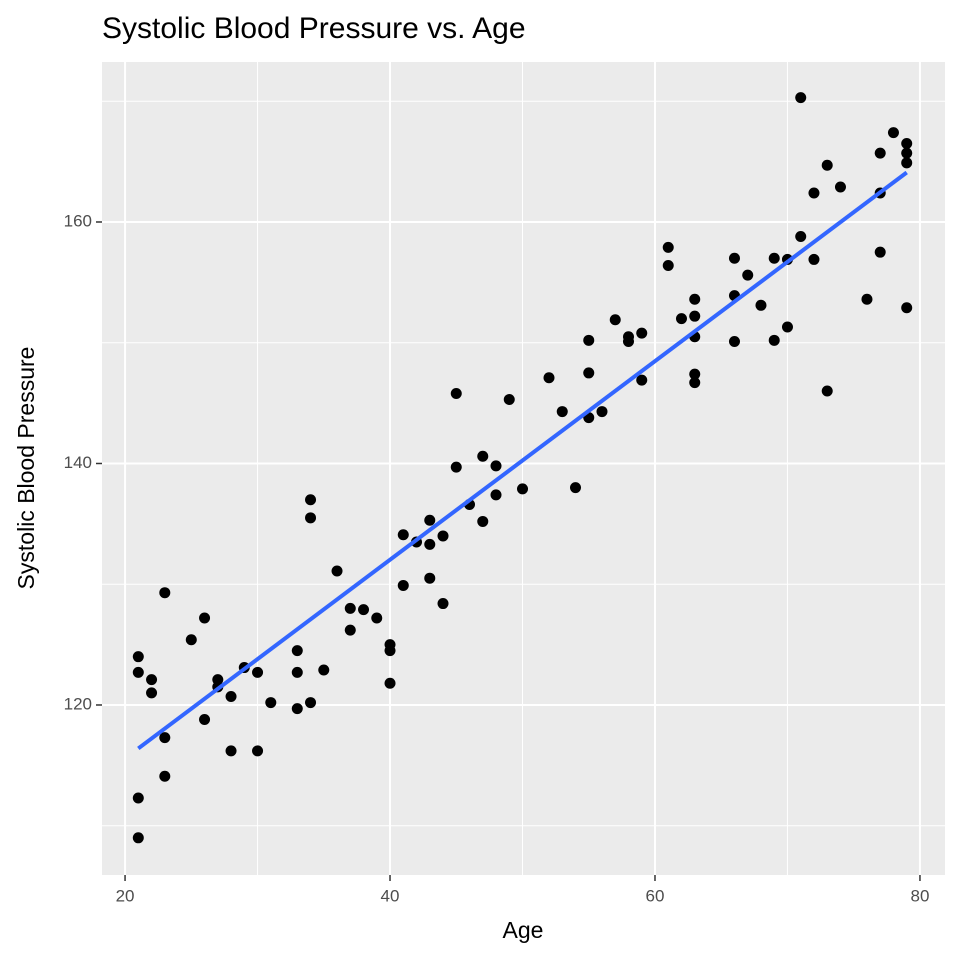  What do you see at coordinates (314, 28) in the screenshot?
I see `chart-title: Systolic Blood Pressure vs. Age` at bounding box center [314, 28].